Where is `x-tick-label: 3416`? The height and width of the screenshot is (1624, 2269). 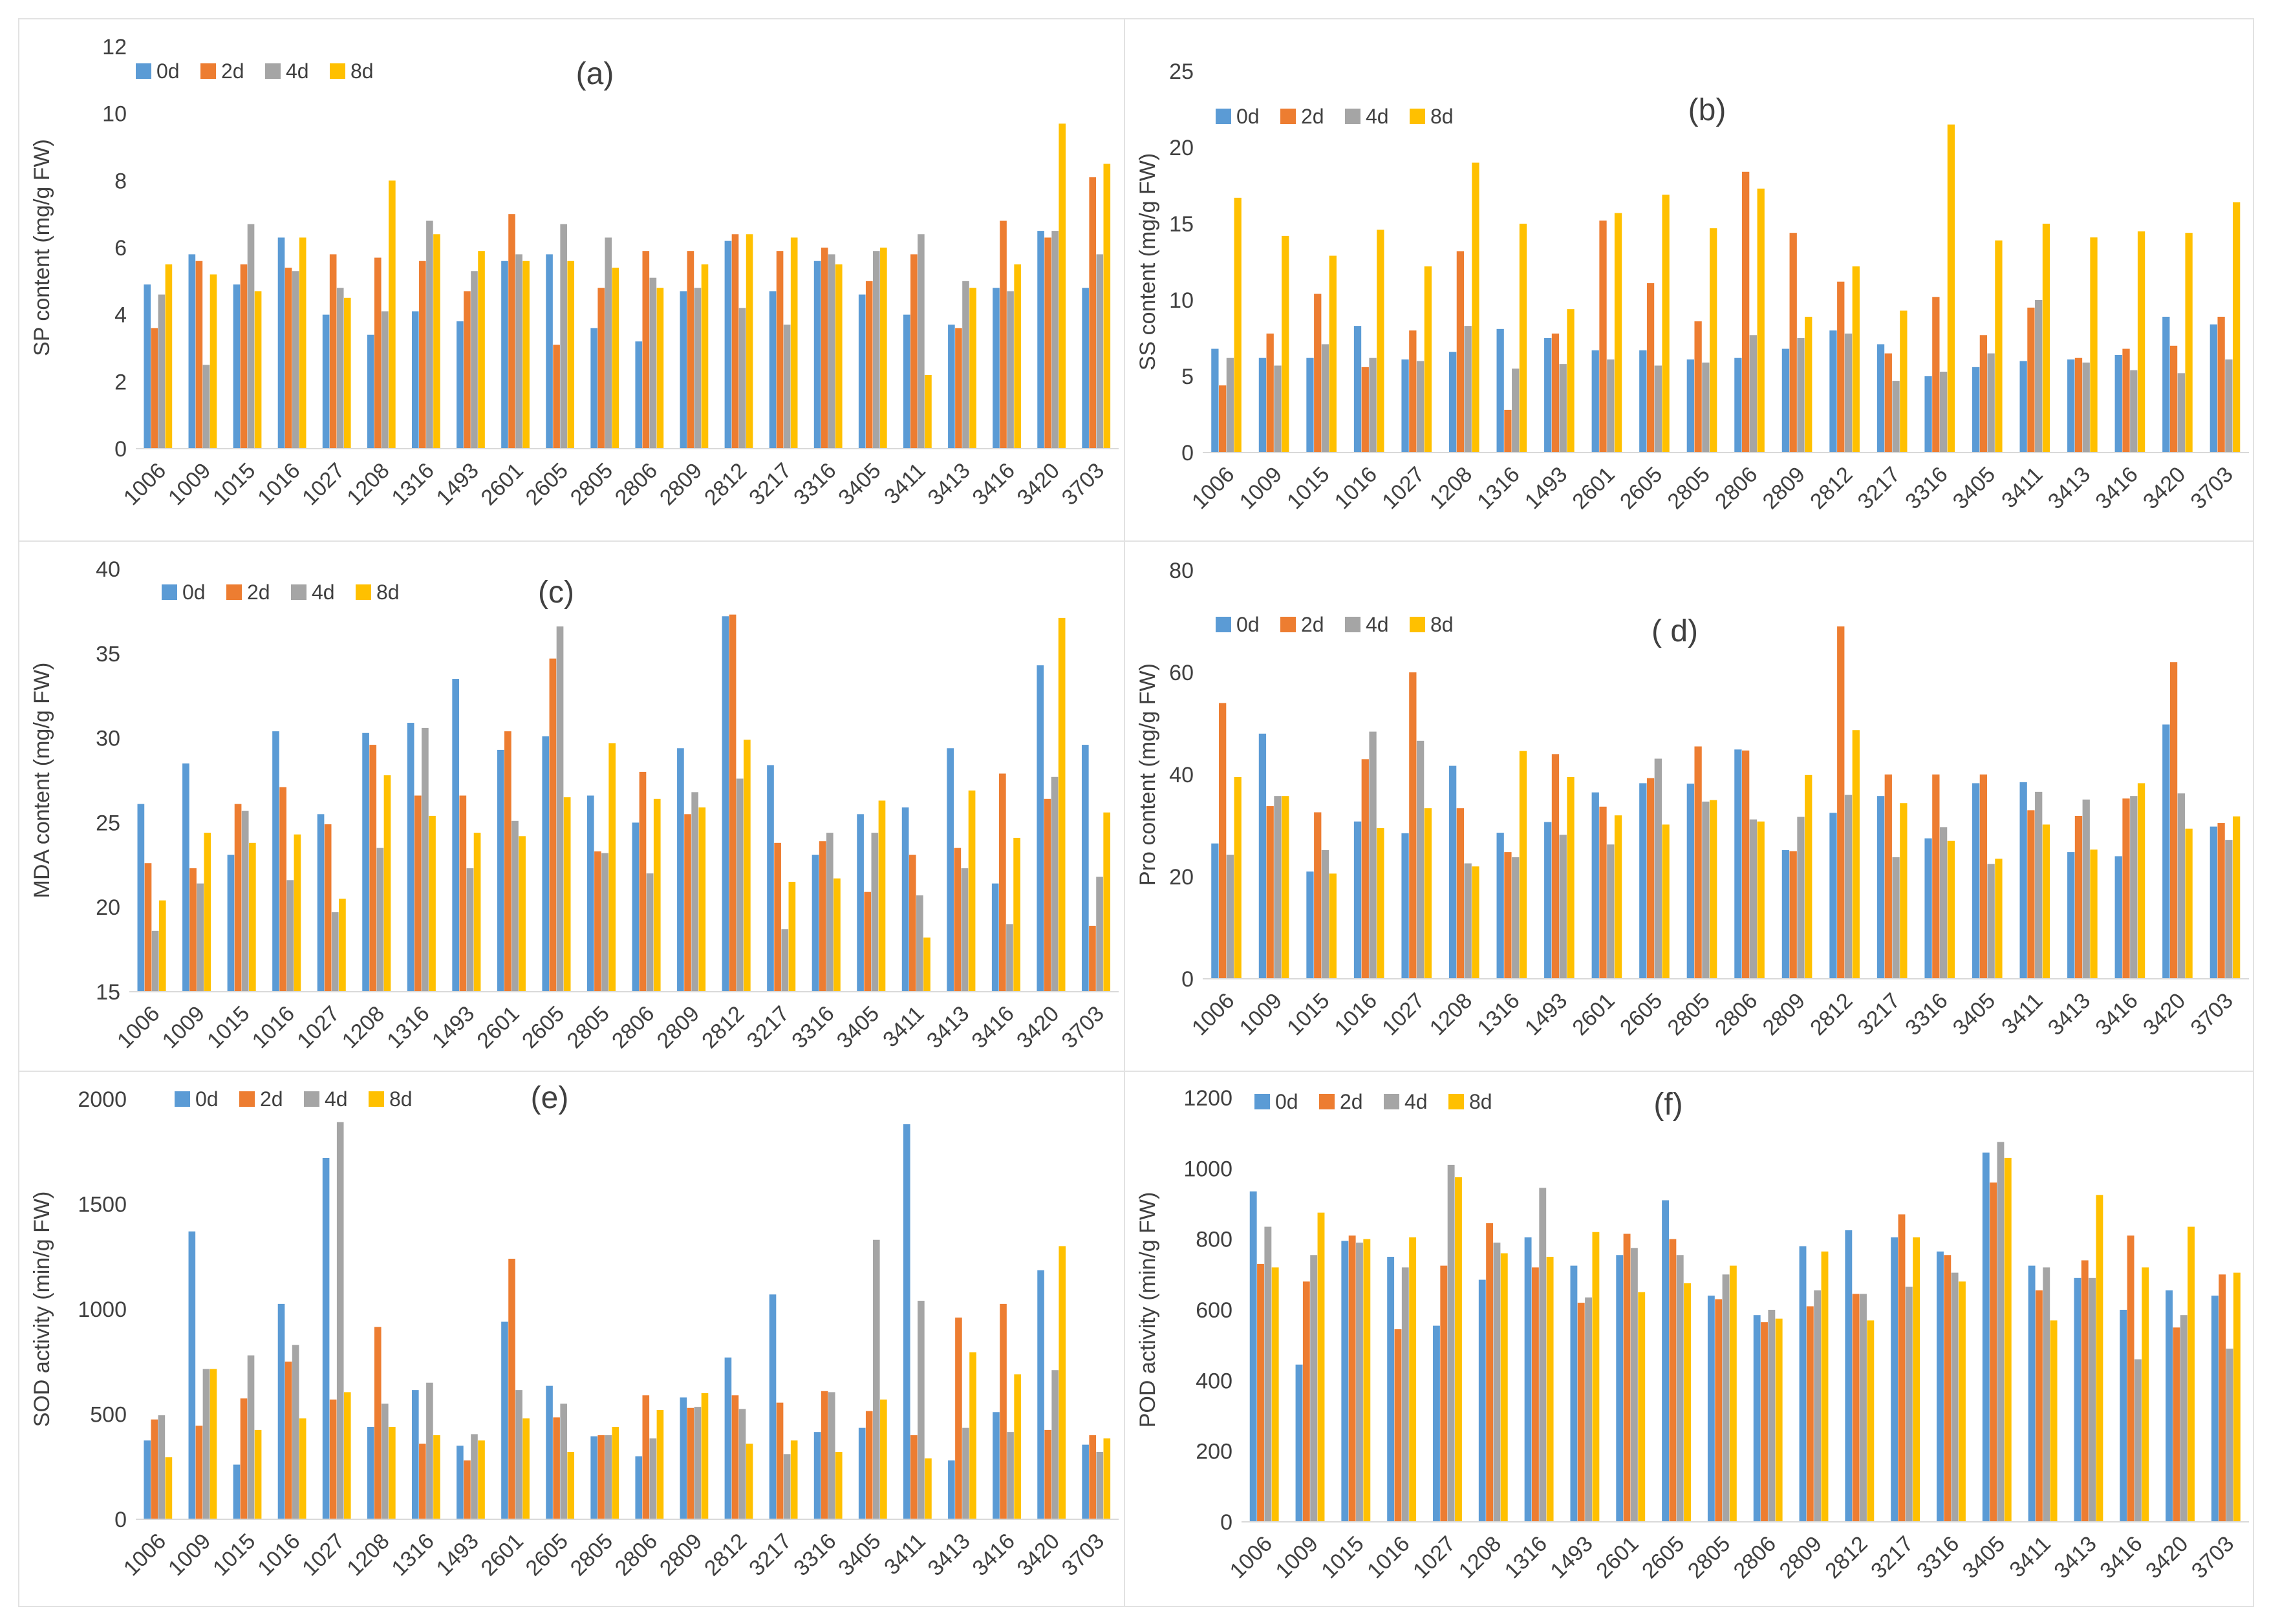
x-tick-label: 3416 is located at coordinates (994, 484).